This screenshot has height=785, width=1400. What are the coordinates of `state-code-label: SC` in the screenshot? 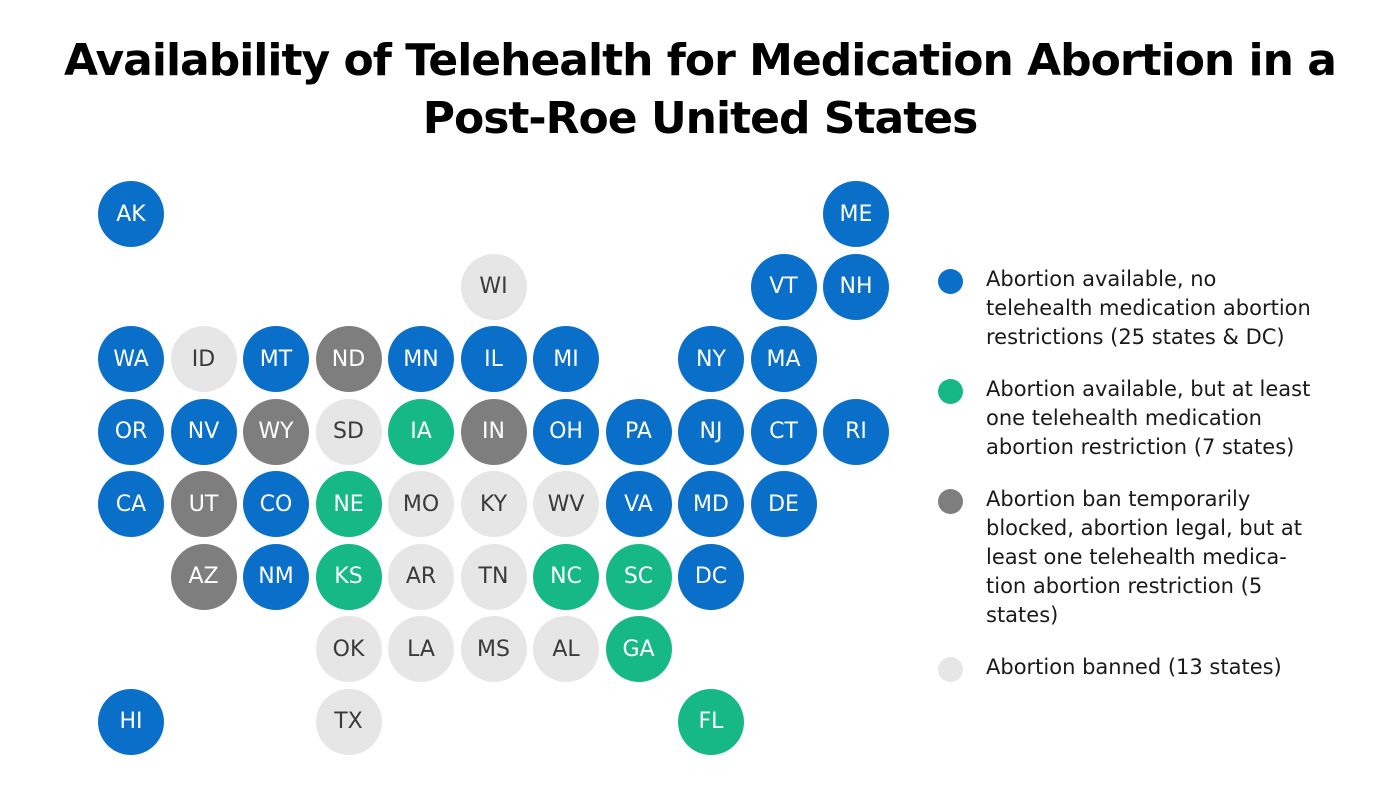 It's located at (638, 576).